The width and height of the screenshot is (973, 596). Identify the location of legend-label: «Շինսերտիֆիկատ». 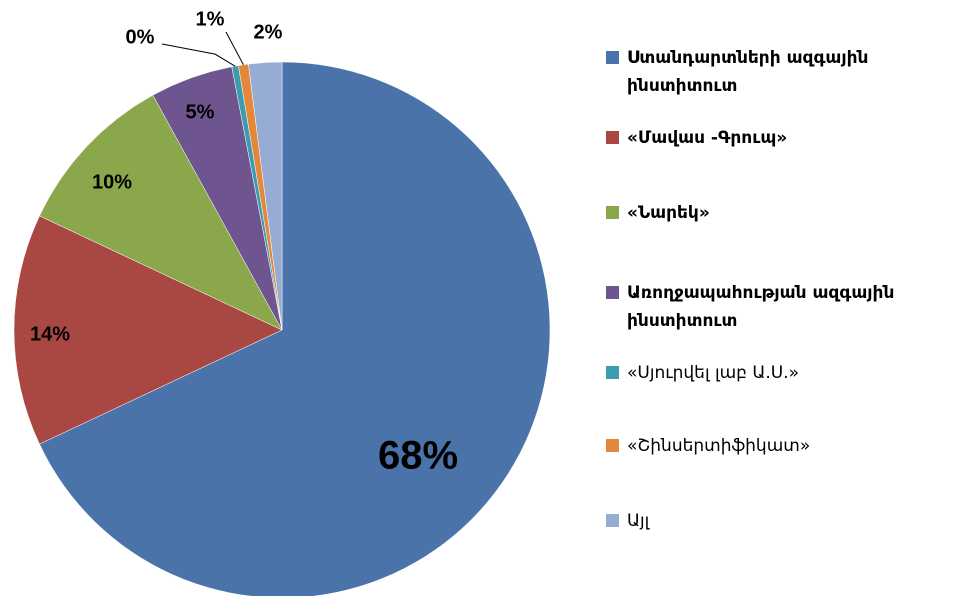
(719, 446).